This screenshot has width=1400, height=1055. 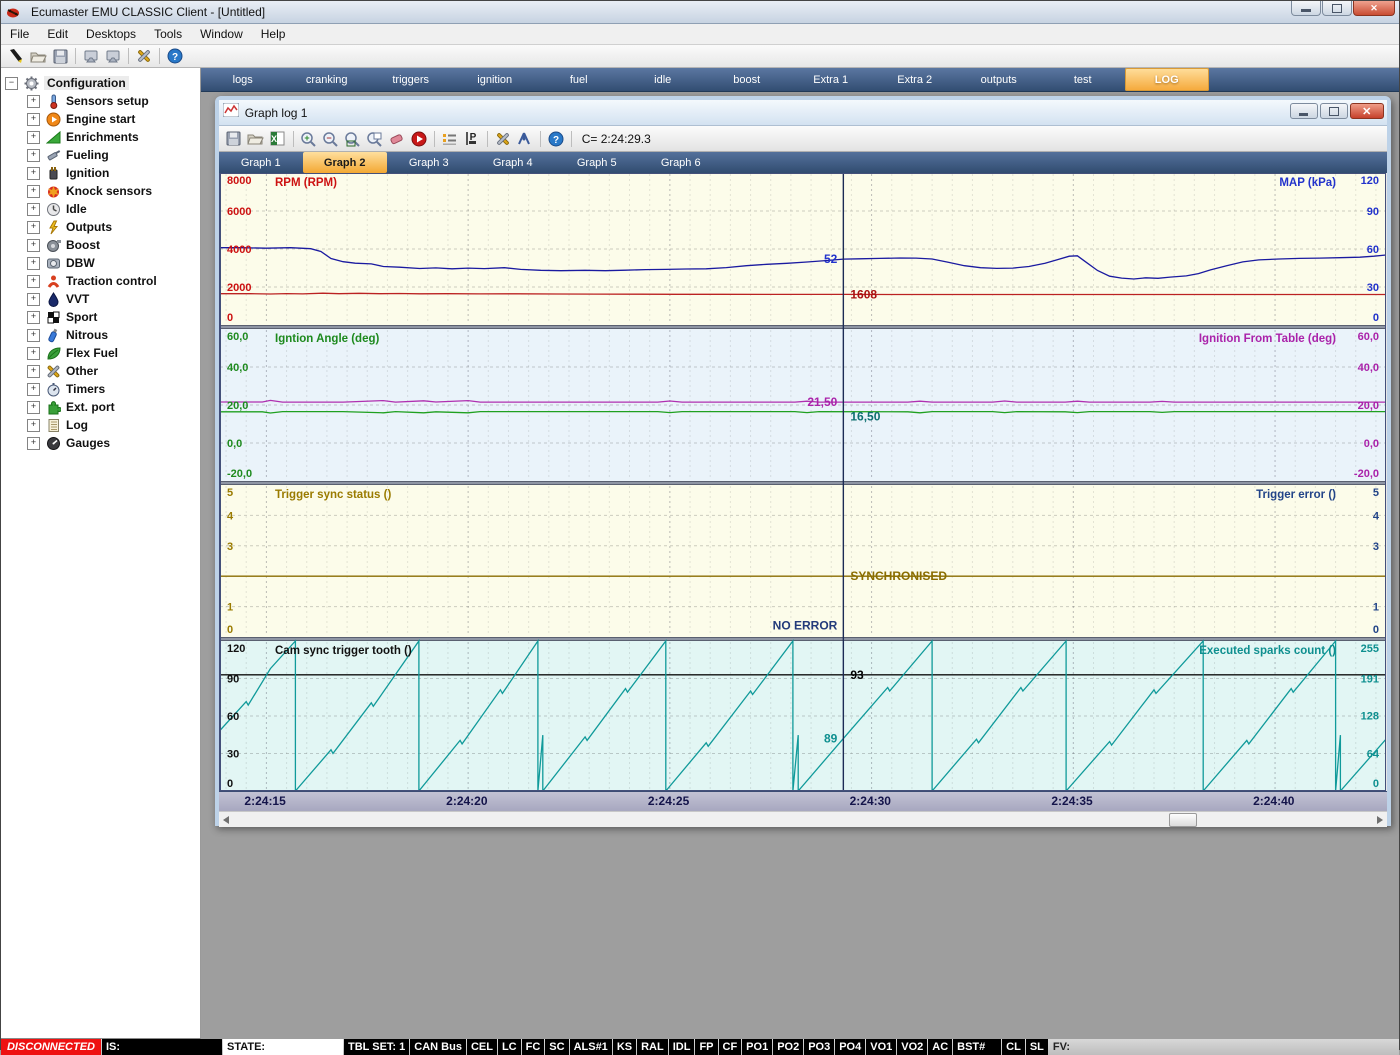 I want to click on restore-button, so click(x=1337, y=8).